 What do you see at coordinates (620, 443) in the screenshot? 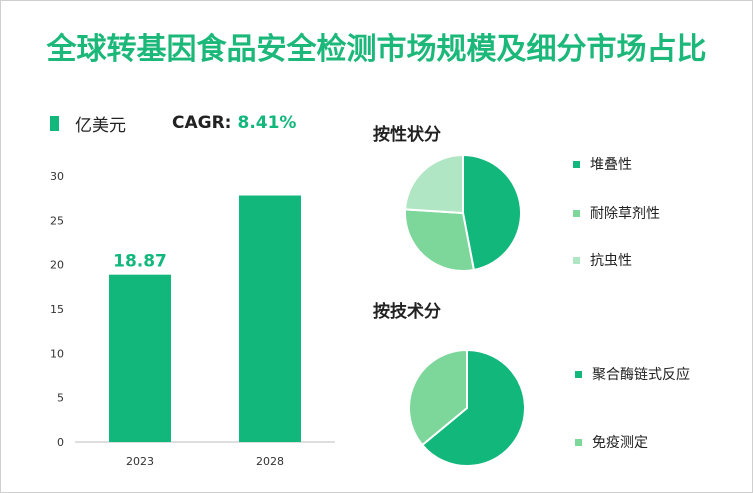
I see `pie2-legend-label: 免疫测定` at bounding box center [620, 443].